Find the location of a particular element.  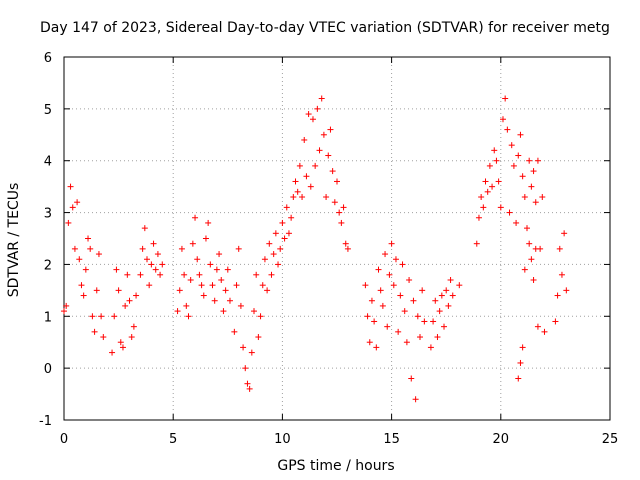

y-tick-label: 3 is located at coordinates (48, 214).